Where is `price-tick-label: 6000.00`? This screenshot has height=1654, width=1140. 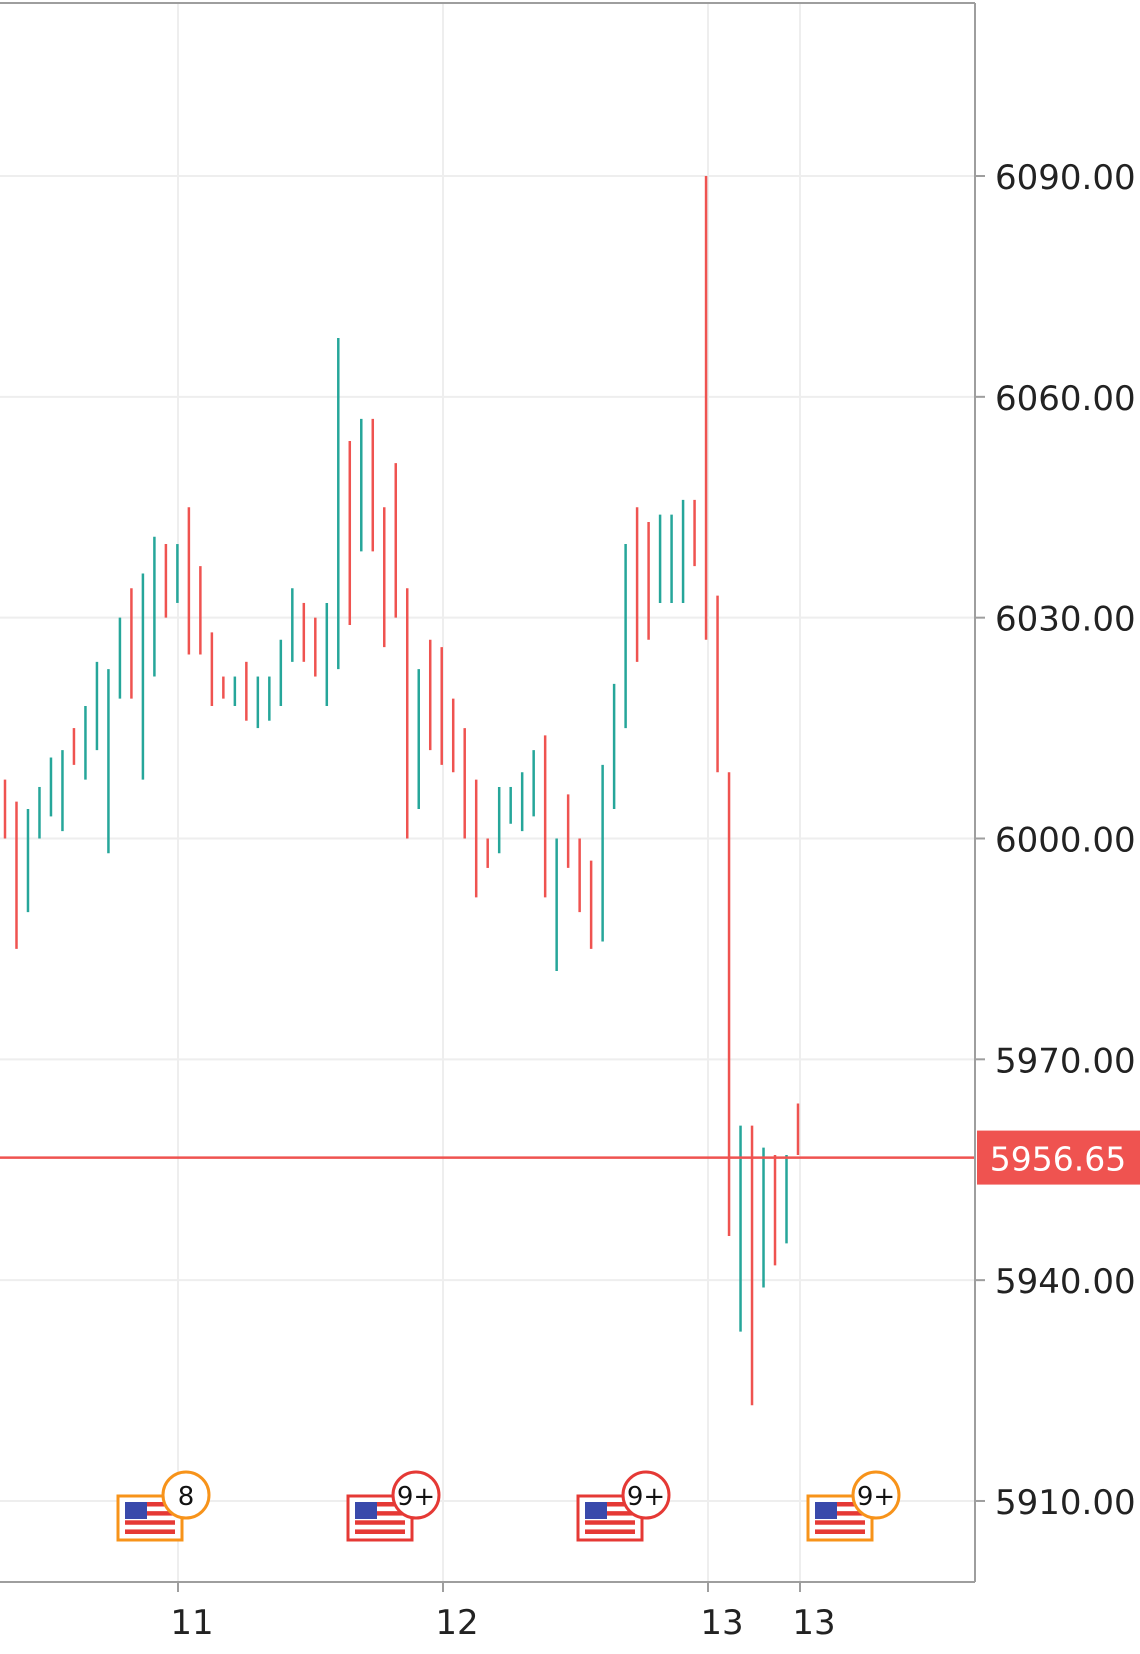 price-tick-label: 6000.00 is located at coordinates (1065, 840).